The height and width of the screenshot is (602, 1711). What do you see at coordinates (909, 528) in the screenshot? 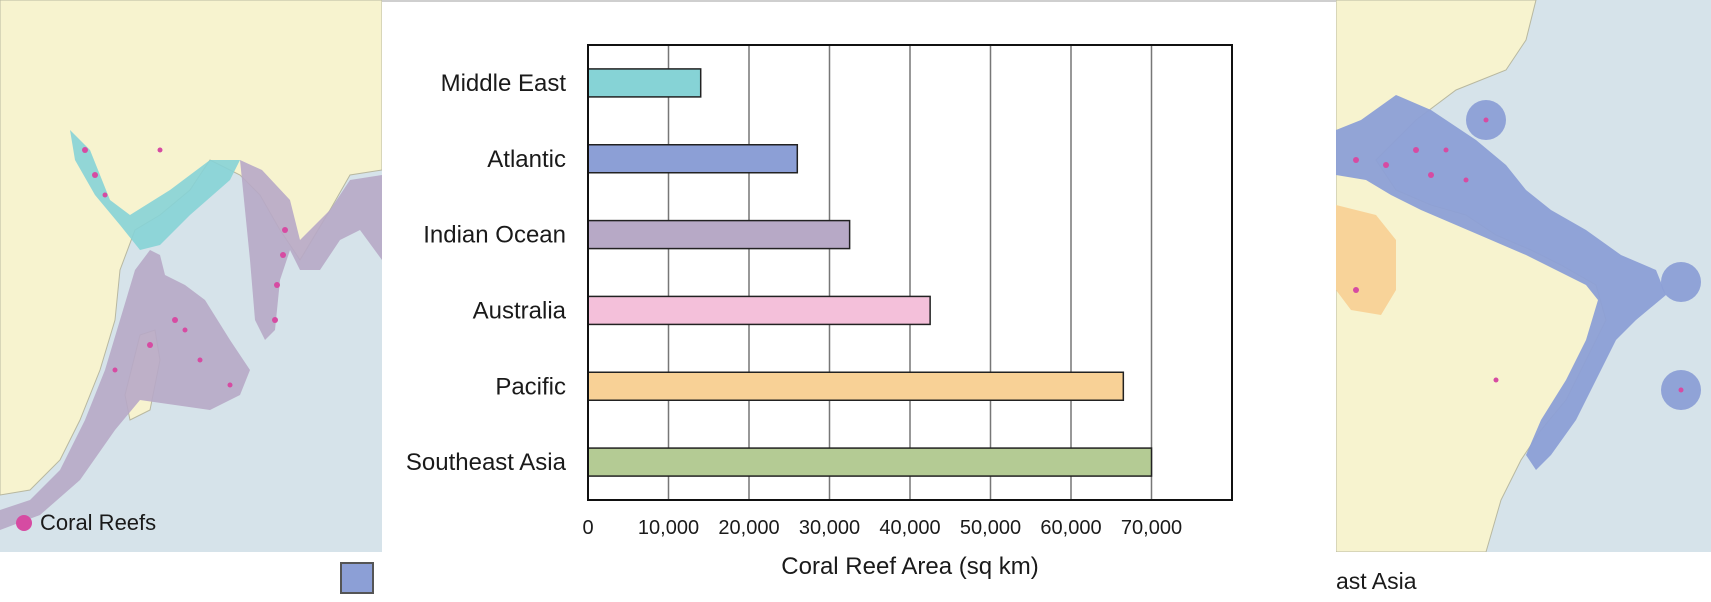
I see `x-tick-label: 40,000` at bounding box center [909, 528].